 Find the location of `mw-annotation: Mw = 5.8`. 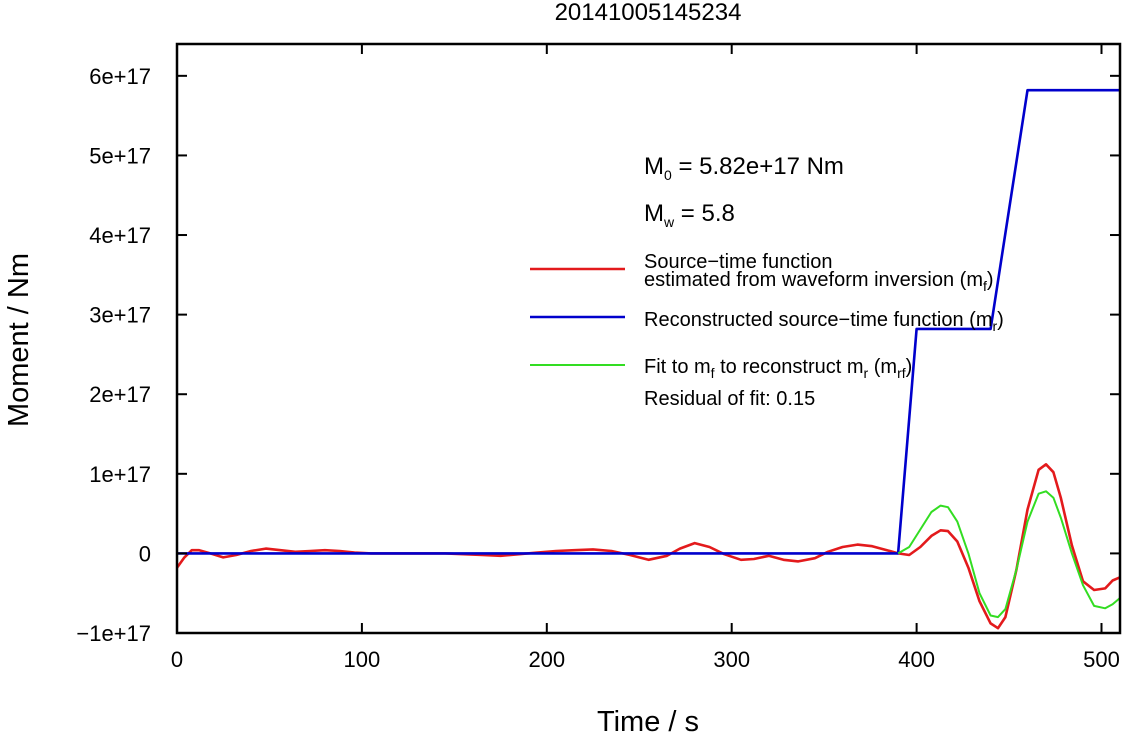

mw-annotation: Mw = 5.8 is located at coordinates (689, 215).